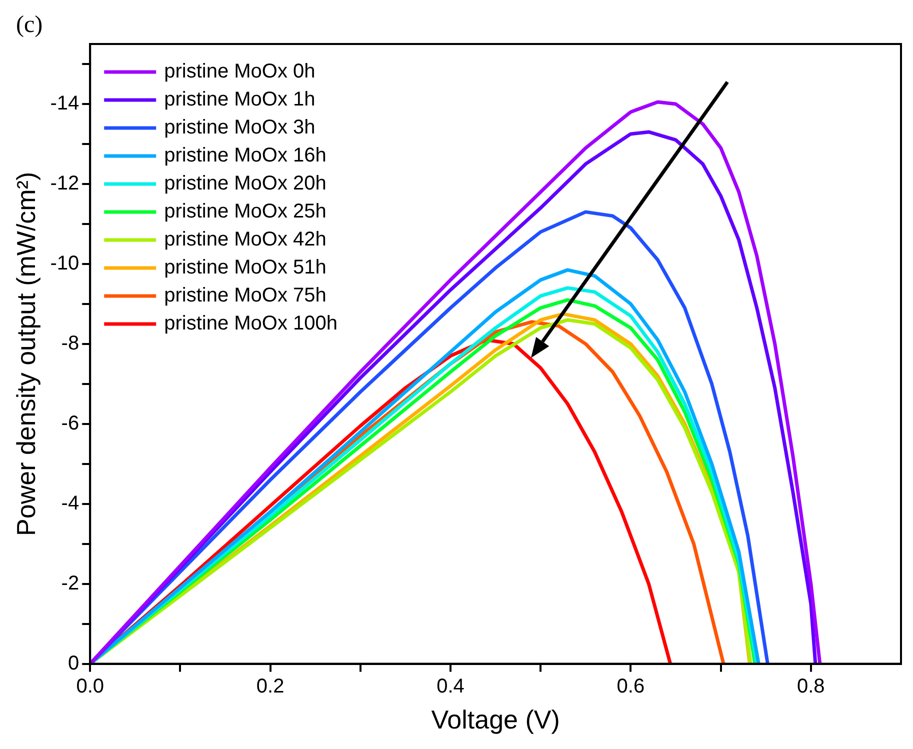 Image resolution: width=913 pixels, height=749 pixels. I want to click on y-axis-title: Power density output (mW/cm²), so click(25, 354).